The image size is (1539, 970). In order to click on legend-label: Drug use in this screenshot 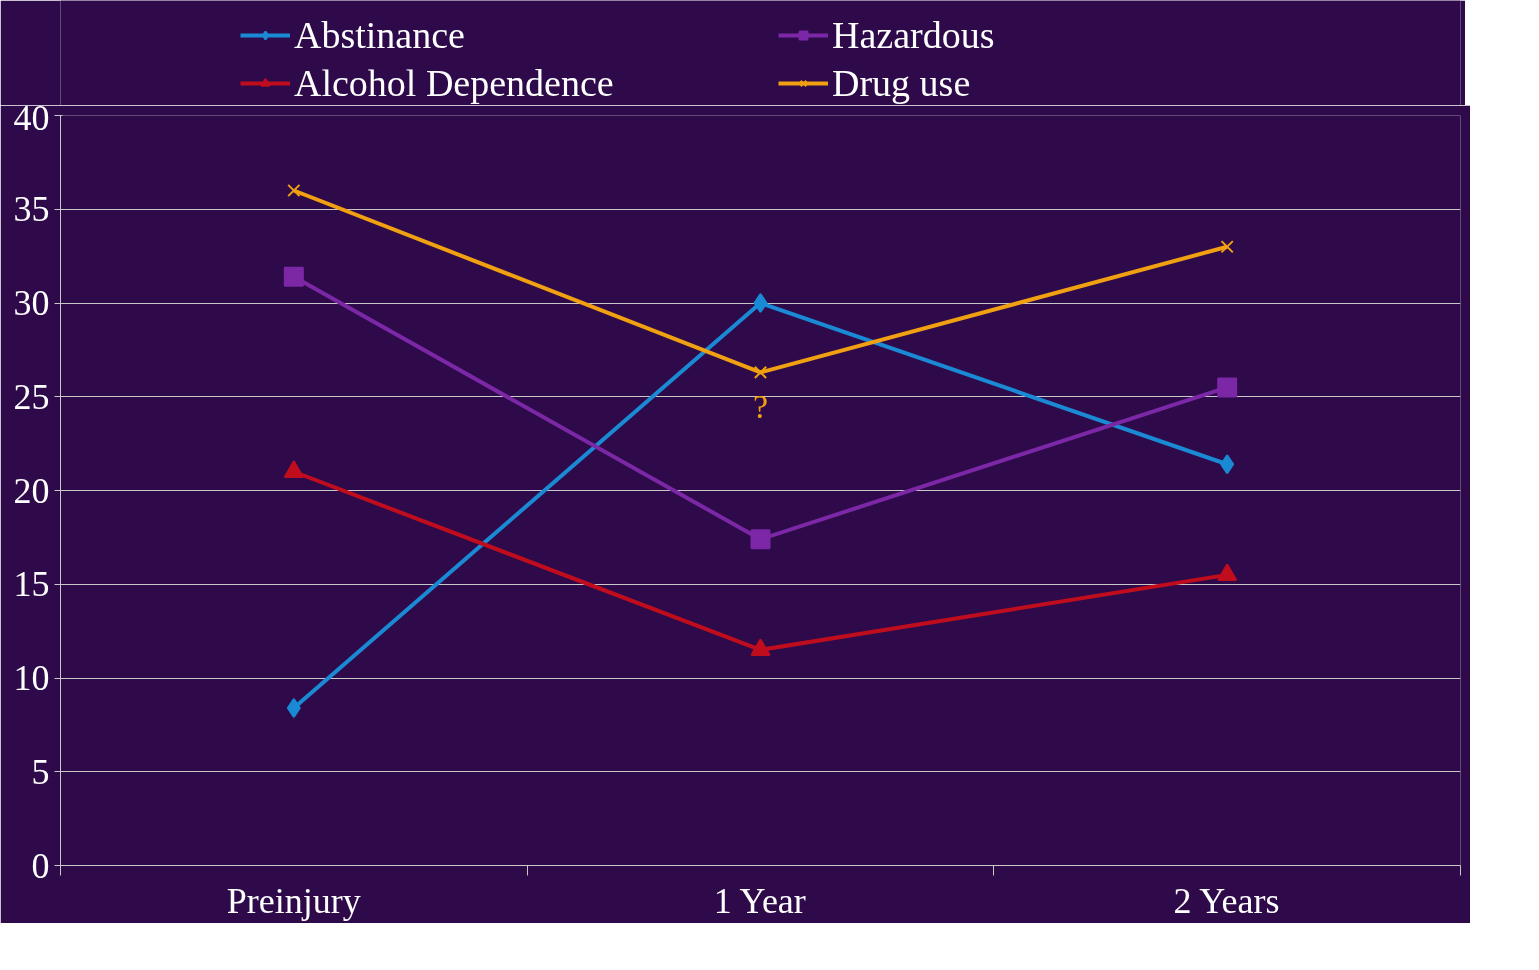, I will do `click(902, 83)`.